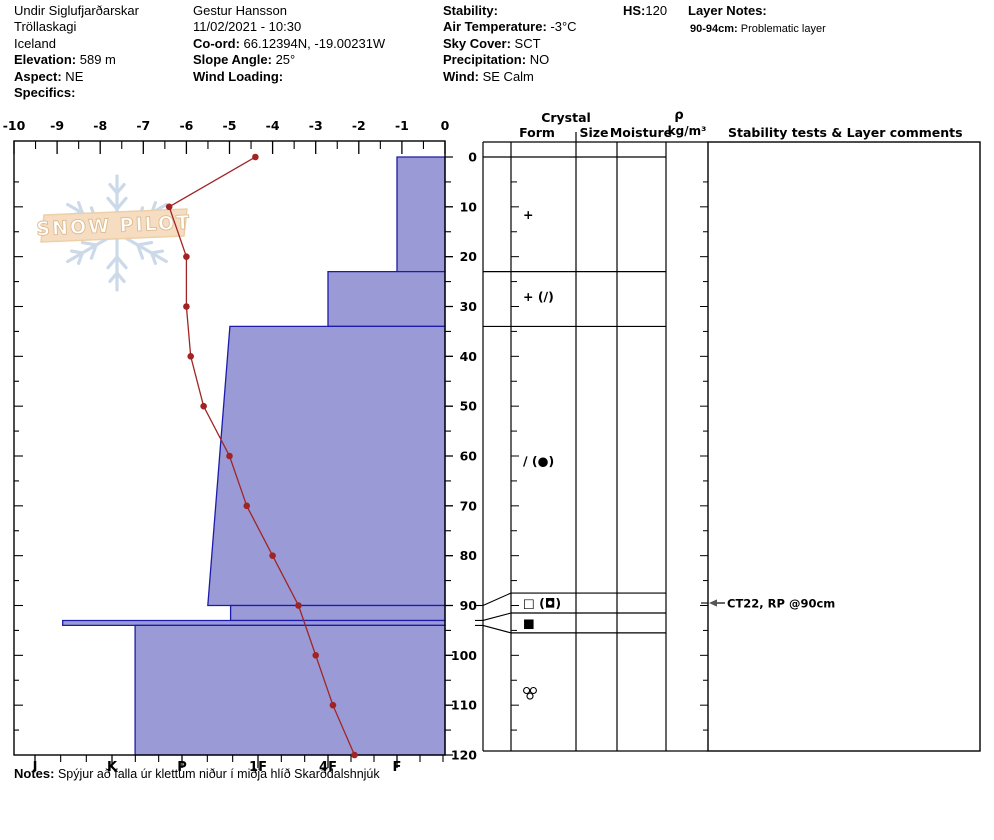  What do you see at coordinates (492, 43) in the screenshot?
I see `conditions-line: Sky Cover: SCT` at bounding box center [492, 43].